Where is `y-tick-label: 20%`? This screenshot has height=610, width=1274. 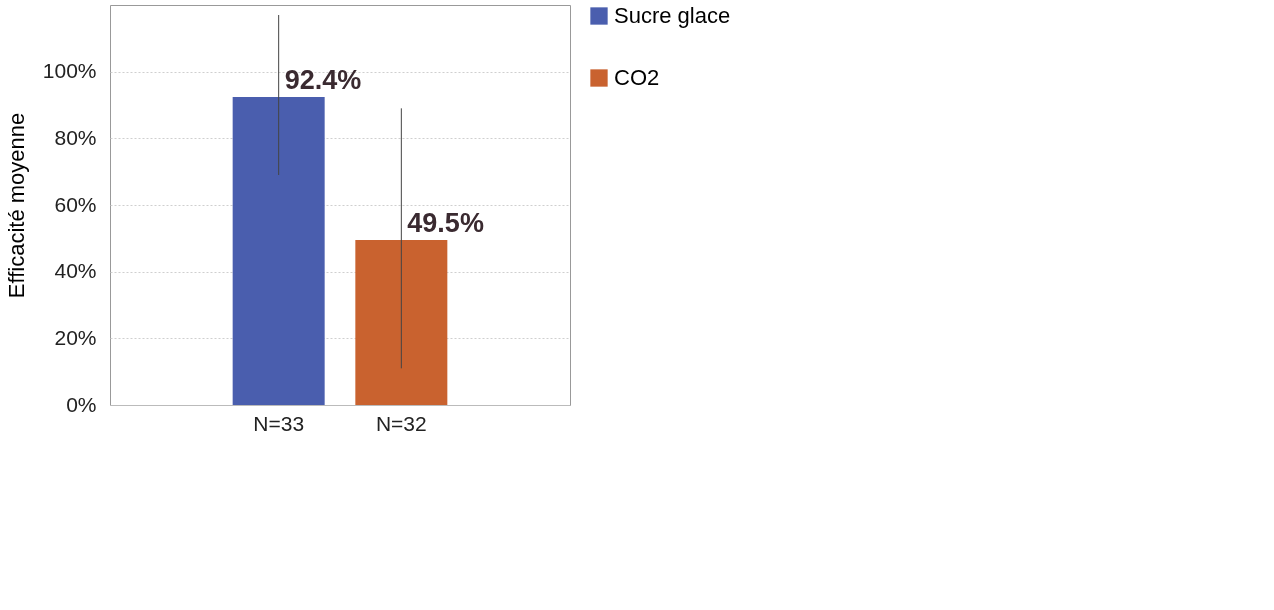 y-tick-label: 20% is located at coordinates (75, 337).